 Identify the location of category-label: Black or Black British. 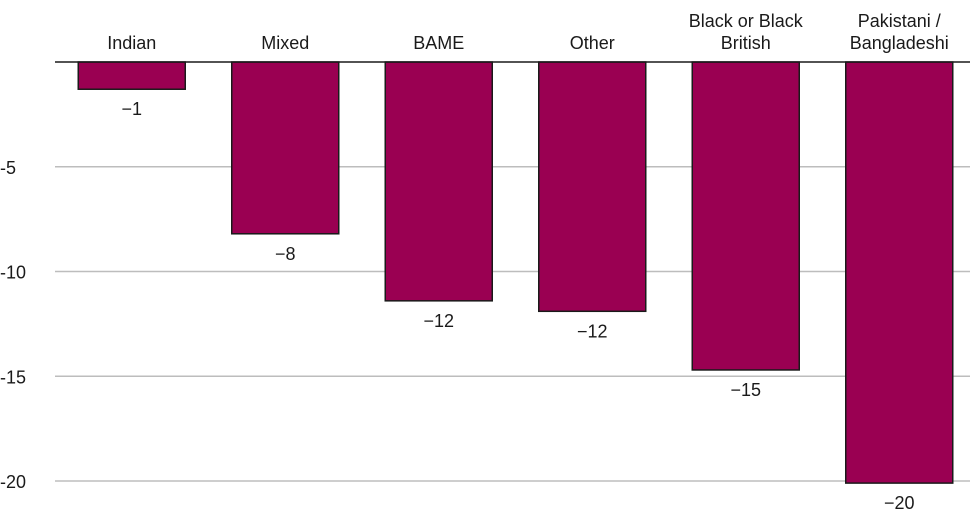
(746, 32).